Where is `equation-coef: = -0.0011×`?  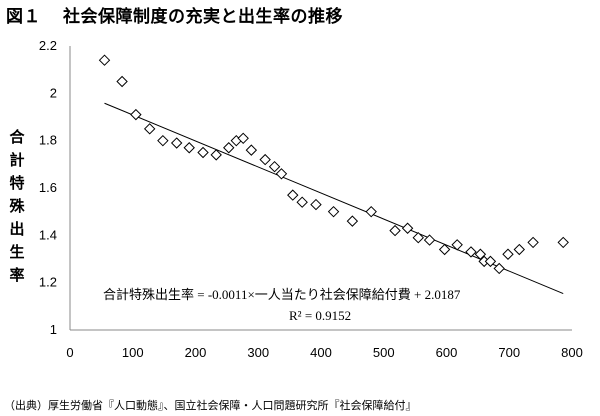
equation-coef: = -0.0011× is located at coordinates (224, 294).